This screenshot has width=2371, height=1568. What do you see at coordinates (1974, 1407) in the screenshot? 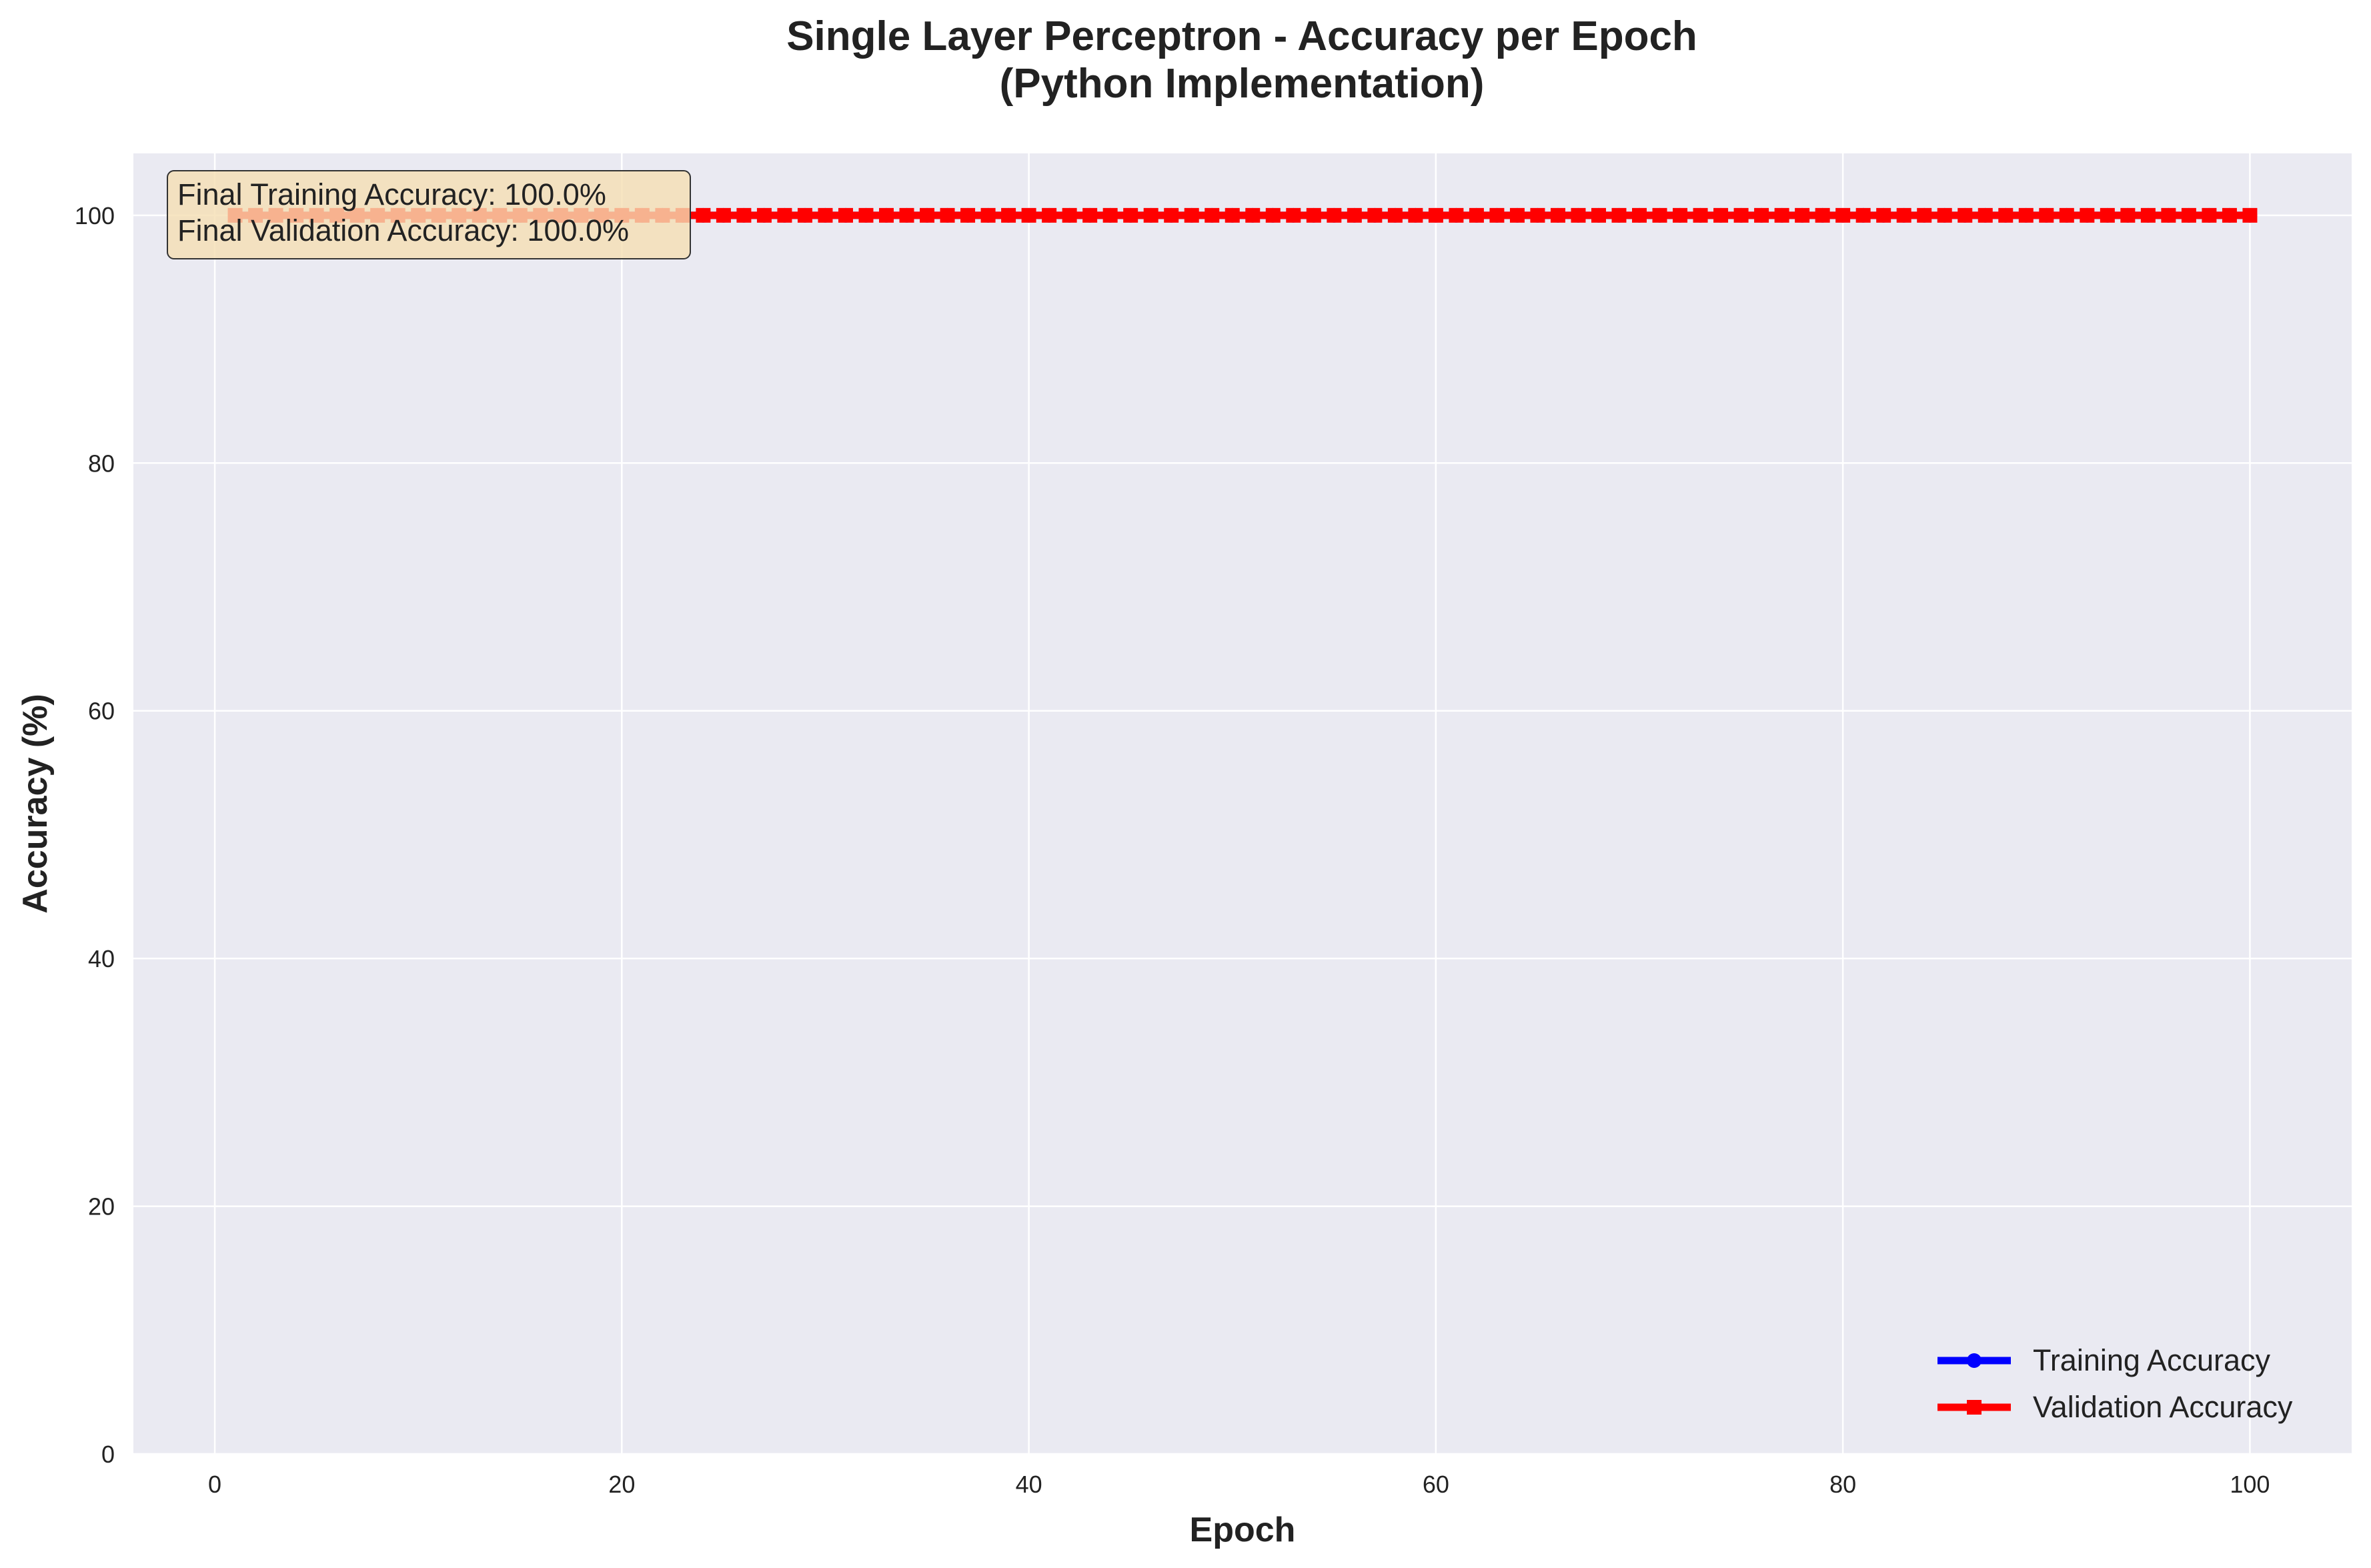
I see `legend-validation-marker` at bounding box center [1974, 1407].